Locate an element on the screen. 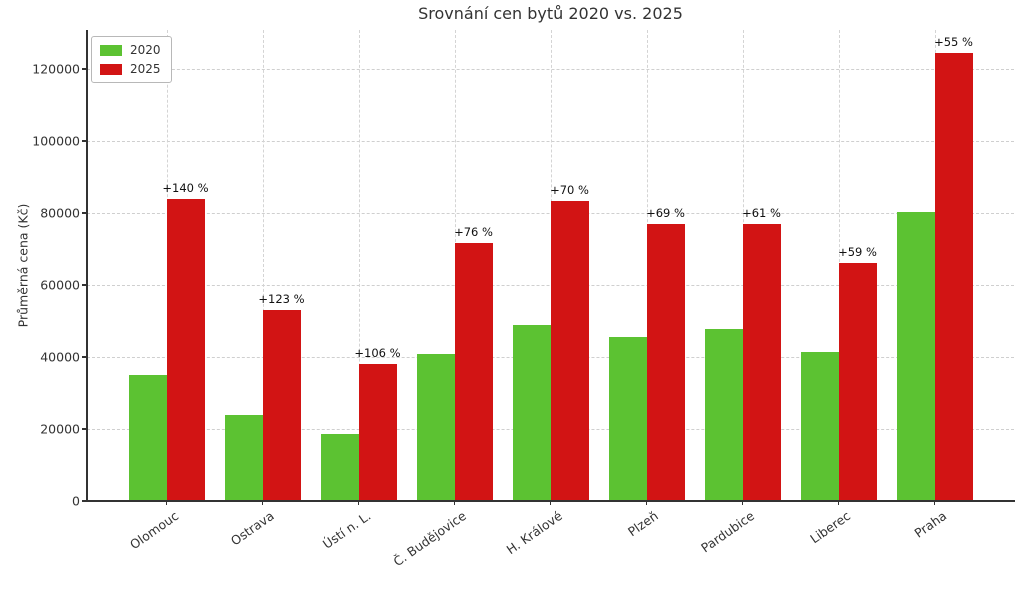  percent-increase-label: +61 % is located at coordinates (761, 213).